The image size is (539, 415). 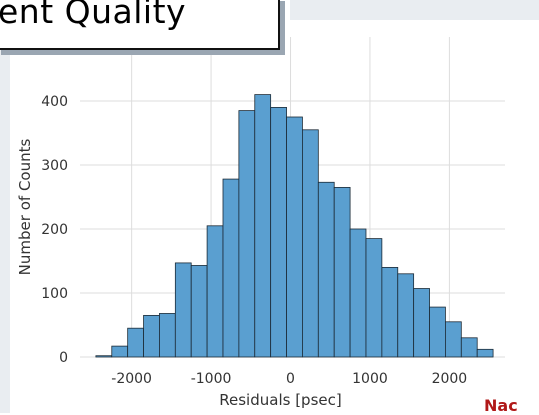 I want to click on x-tick-label: -2000, so click(x=131, y=379).